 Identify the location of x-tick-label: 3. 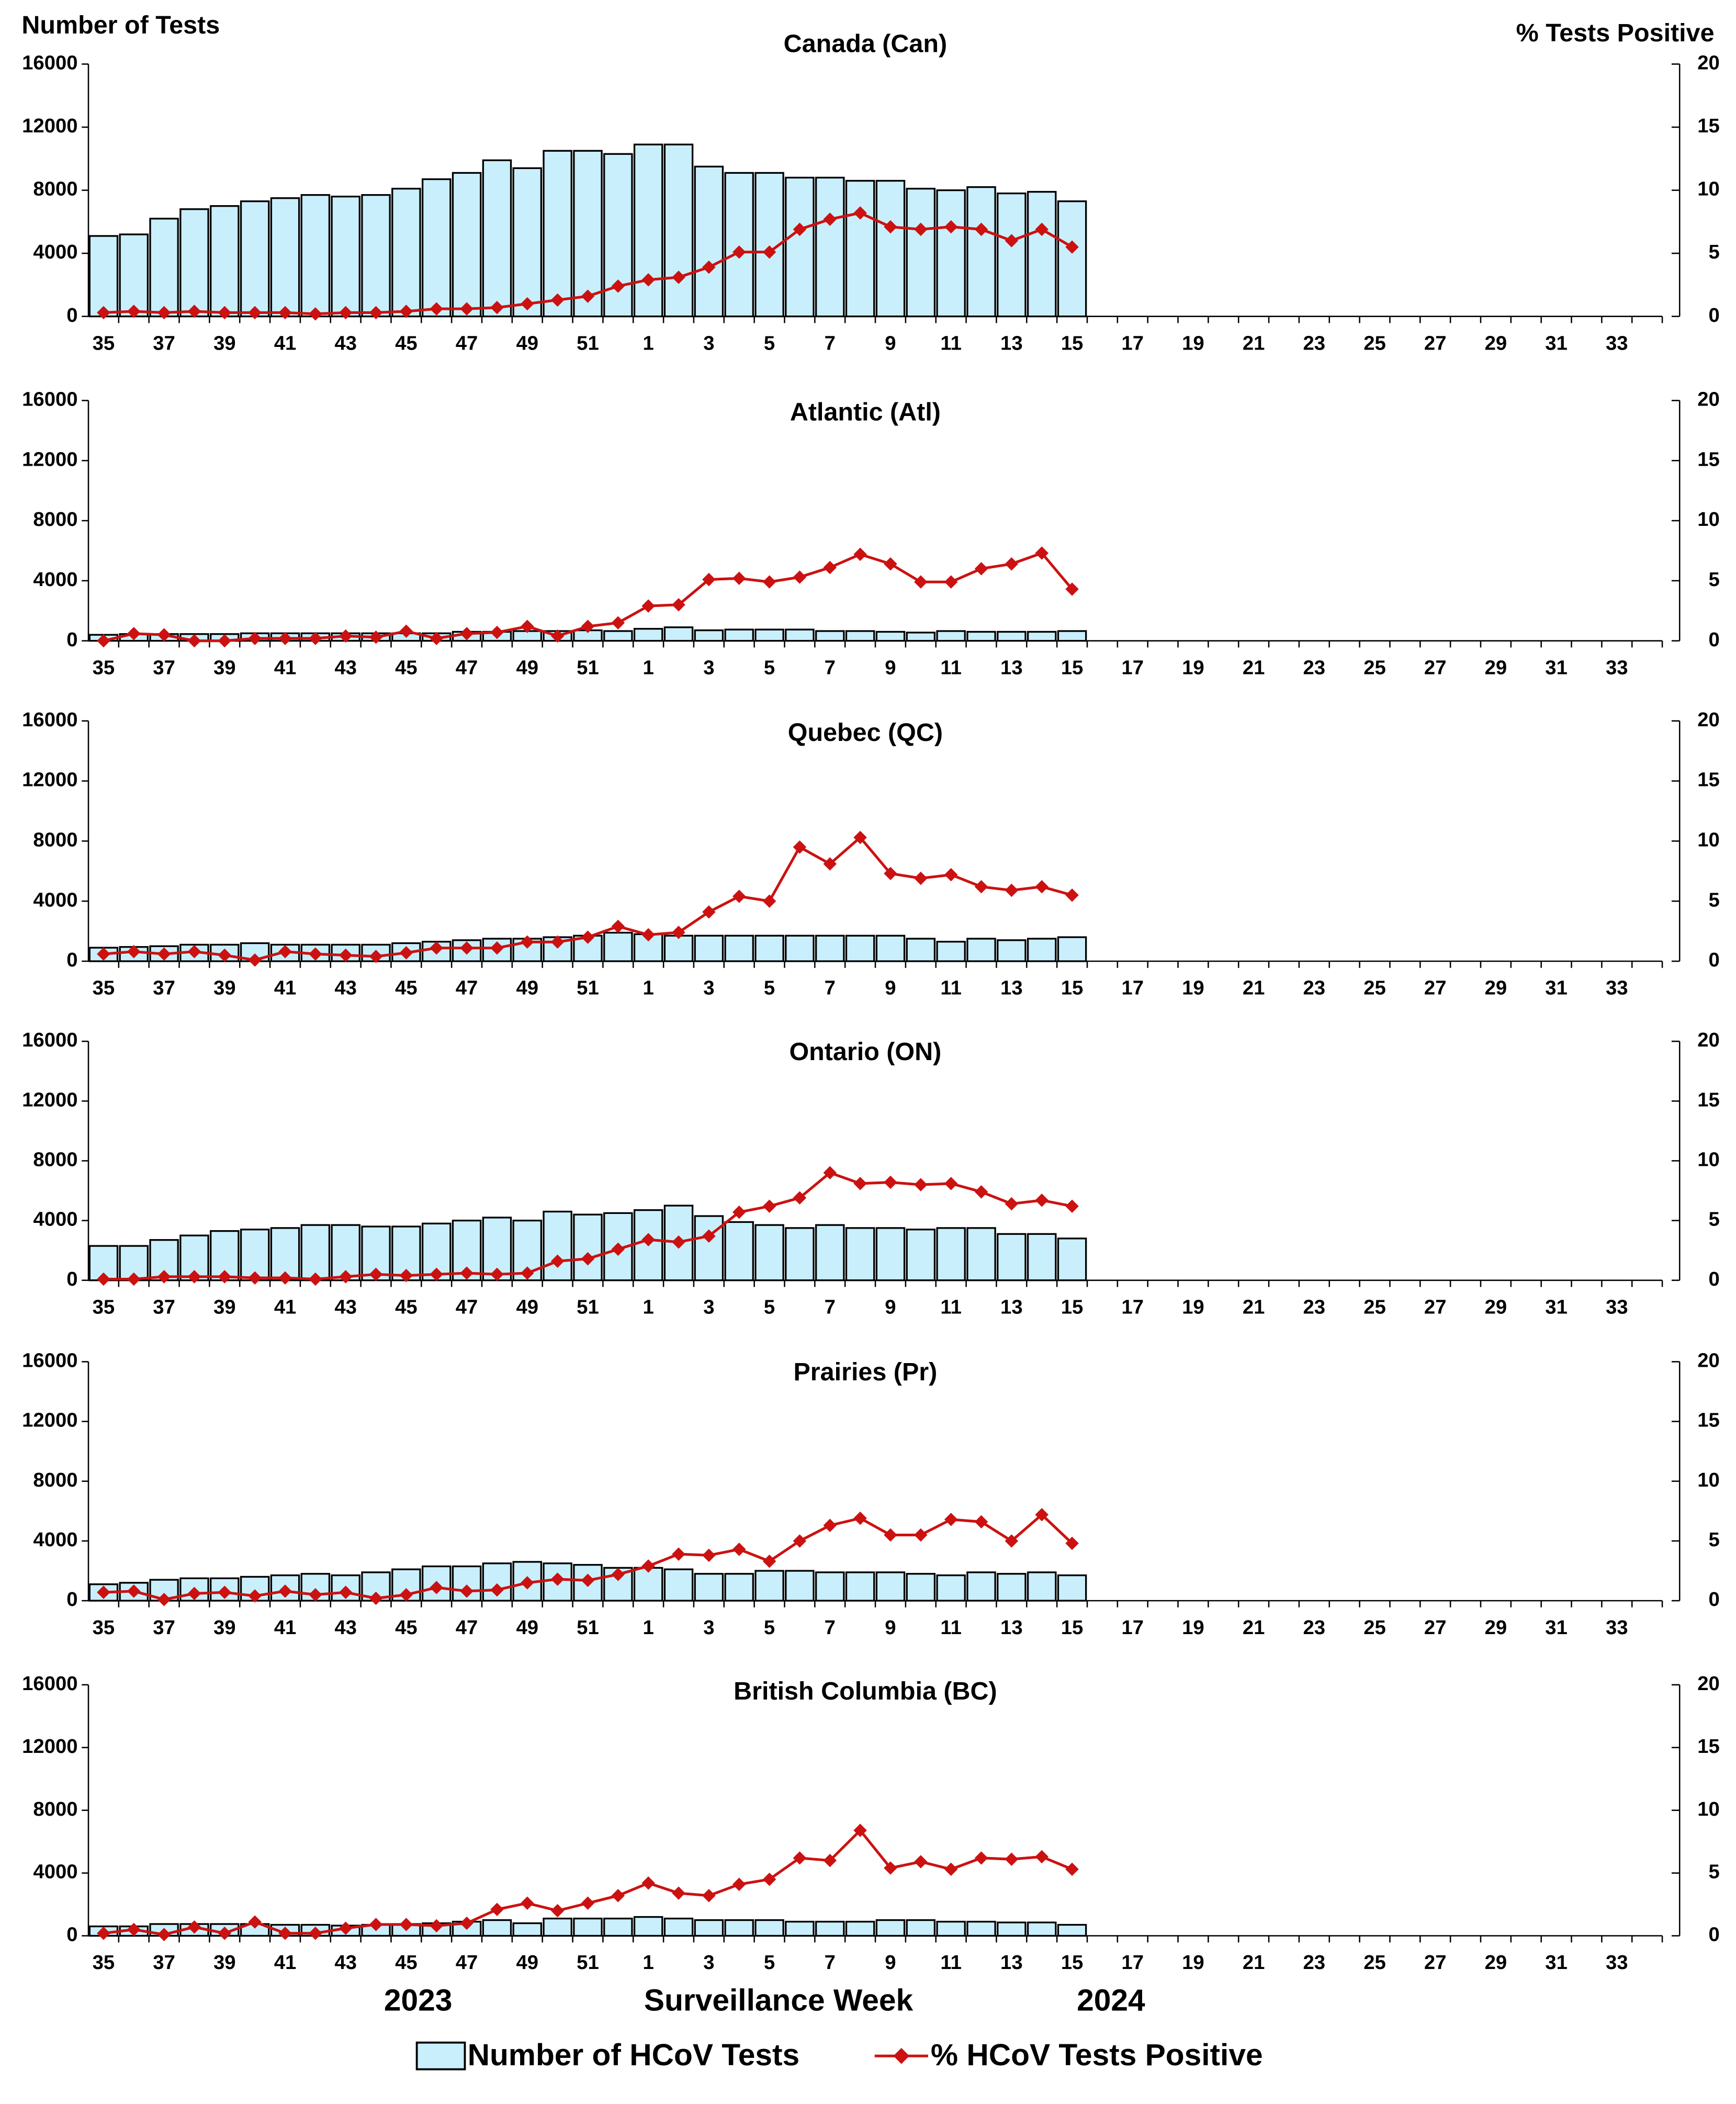
(708, 1963).